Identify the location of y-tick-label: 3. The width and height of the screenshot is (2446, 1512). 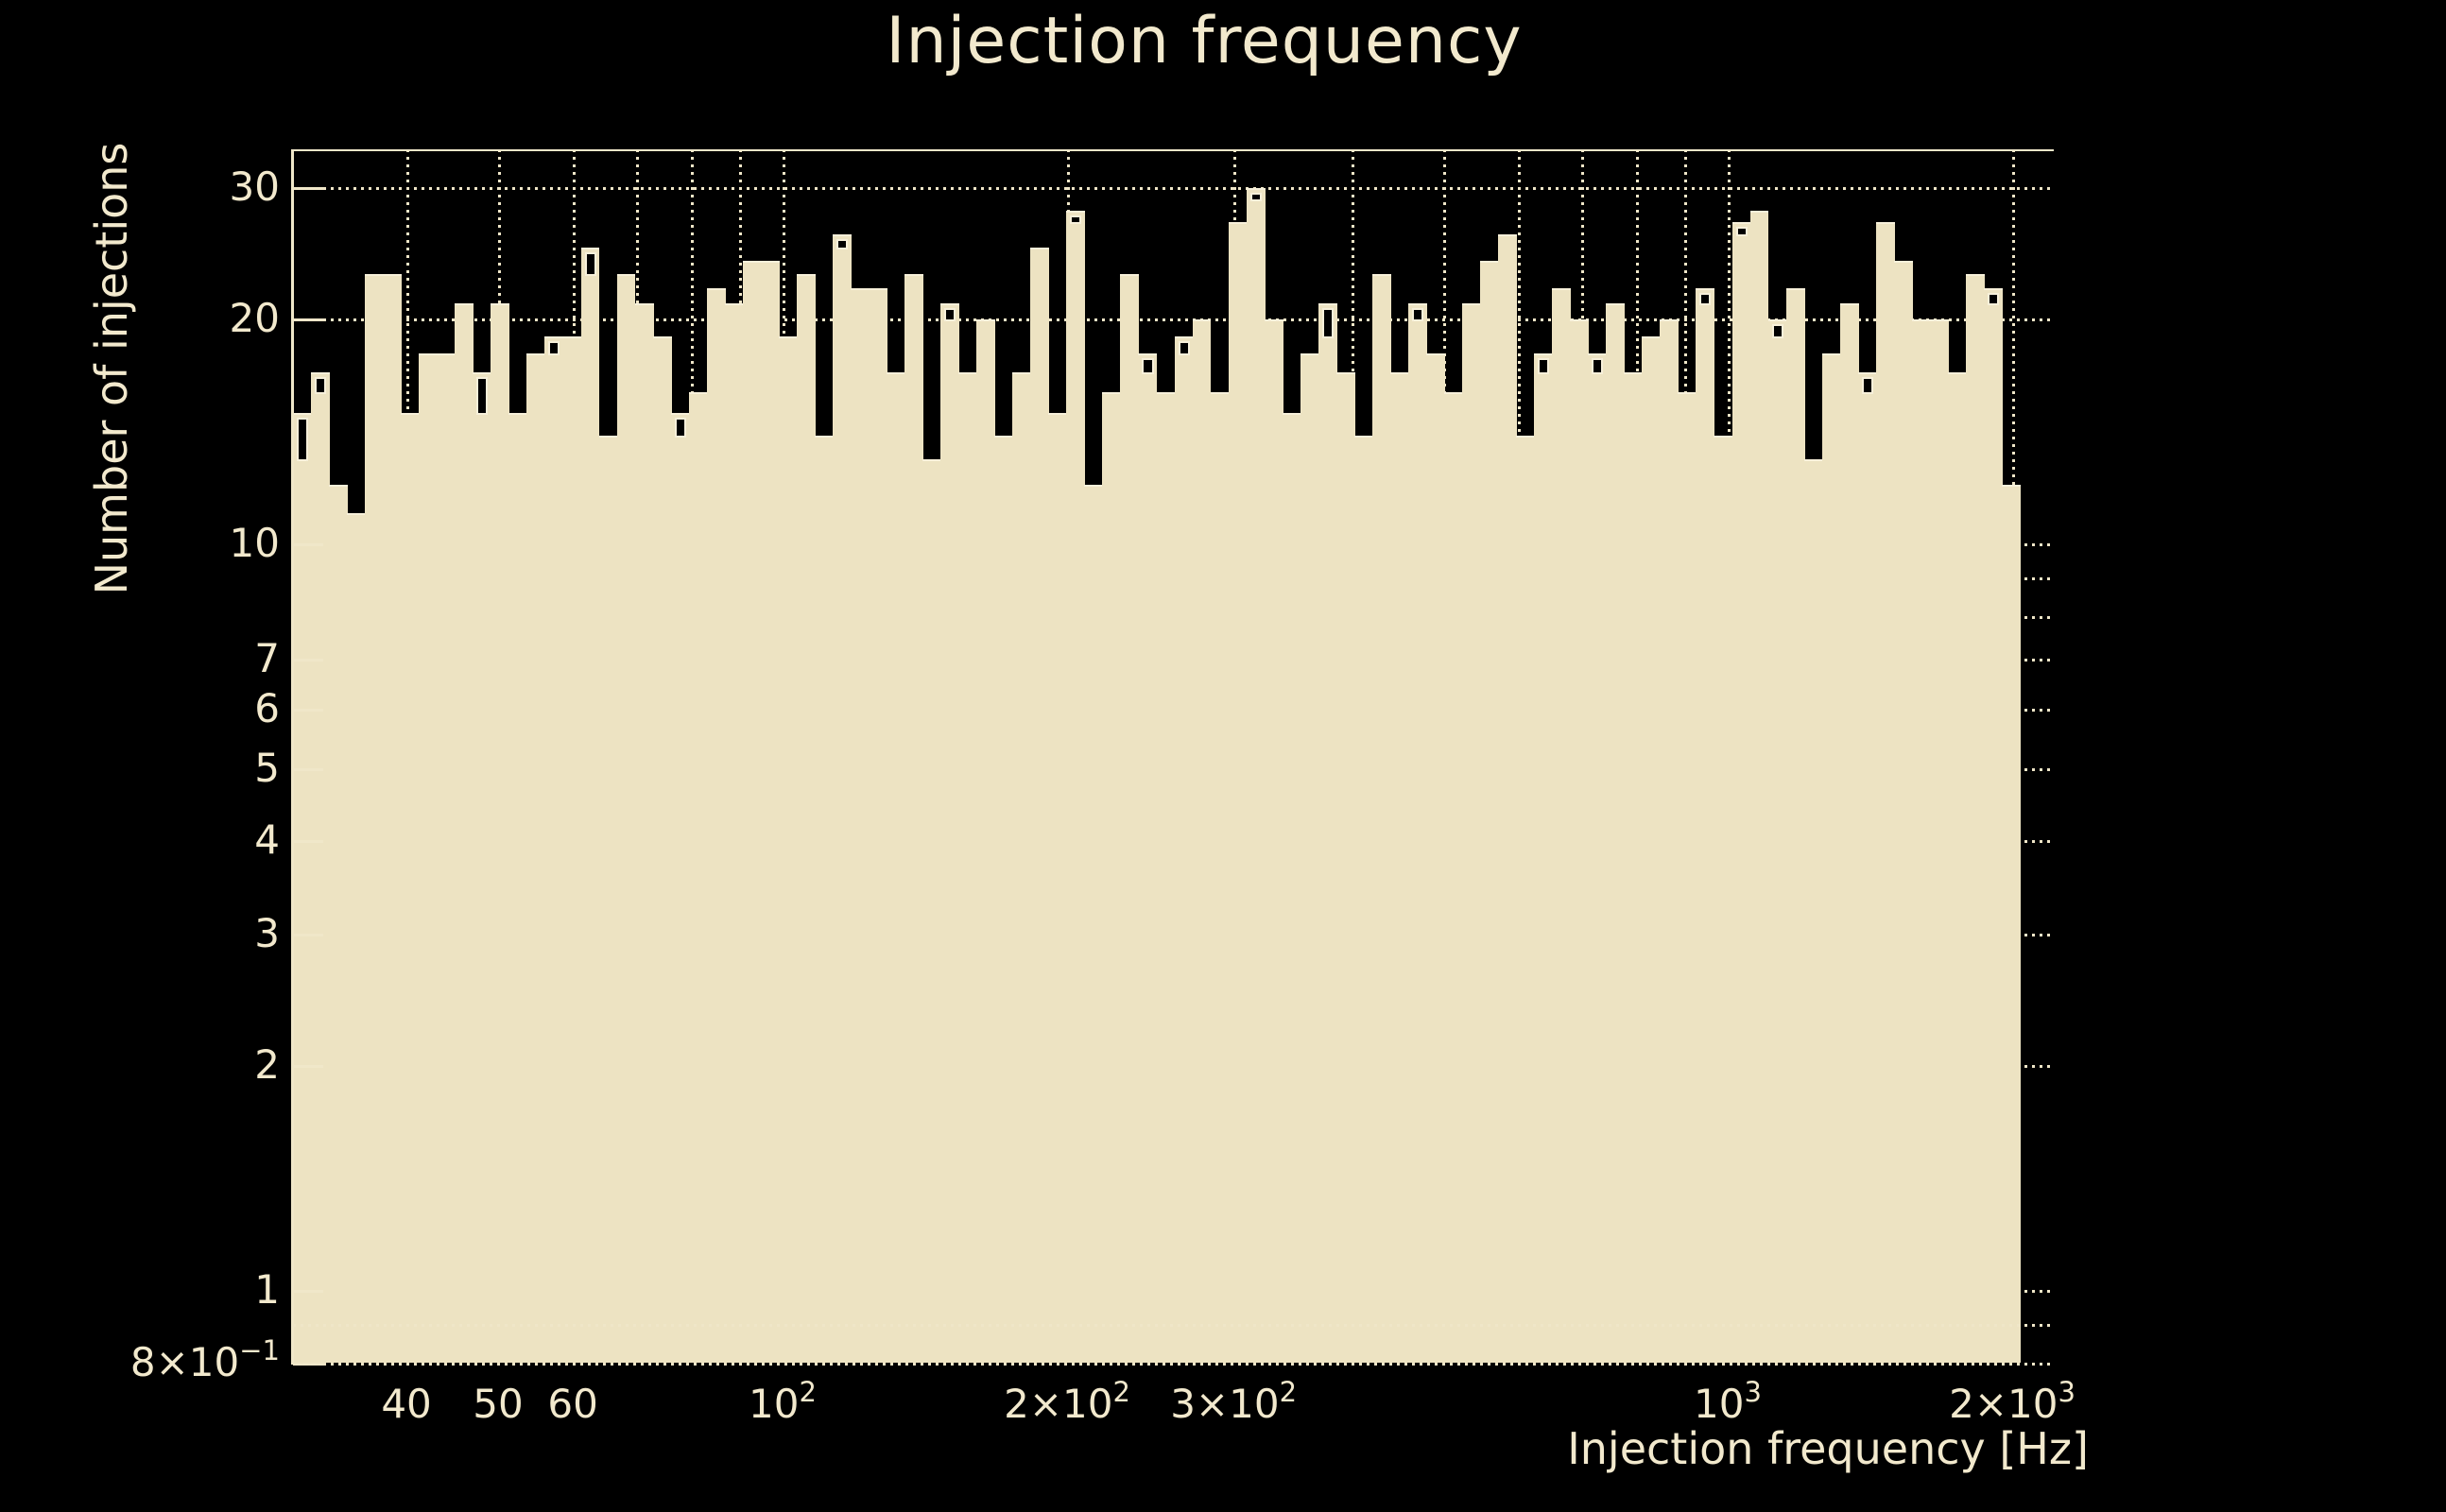
(267, 933).